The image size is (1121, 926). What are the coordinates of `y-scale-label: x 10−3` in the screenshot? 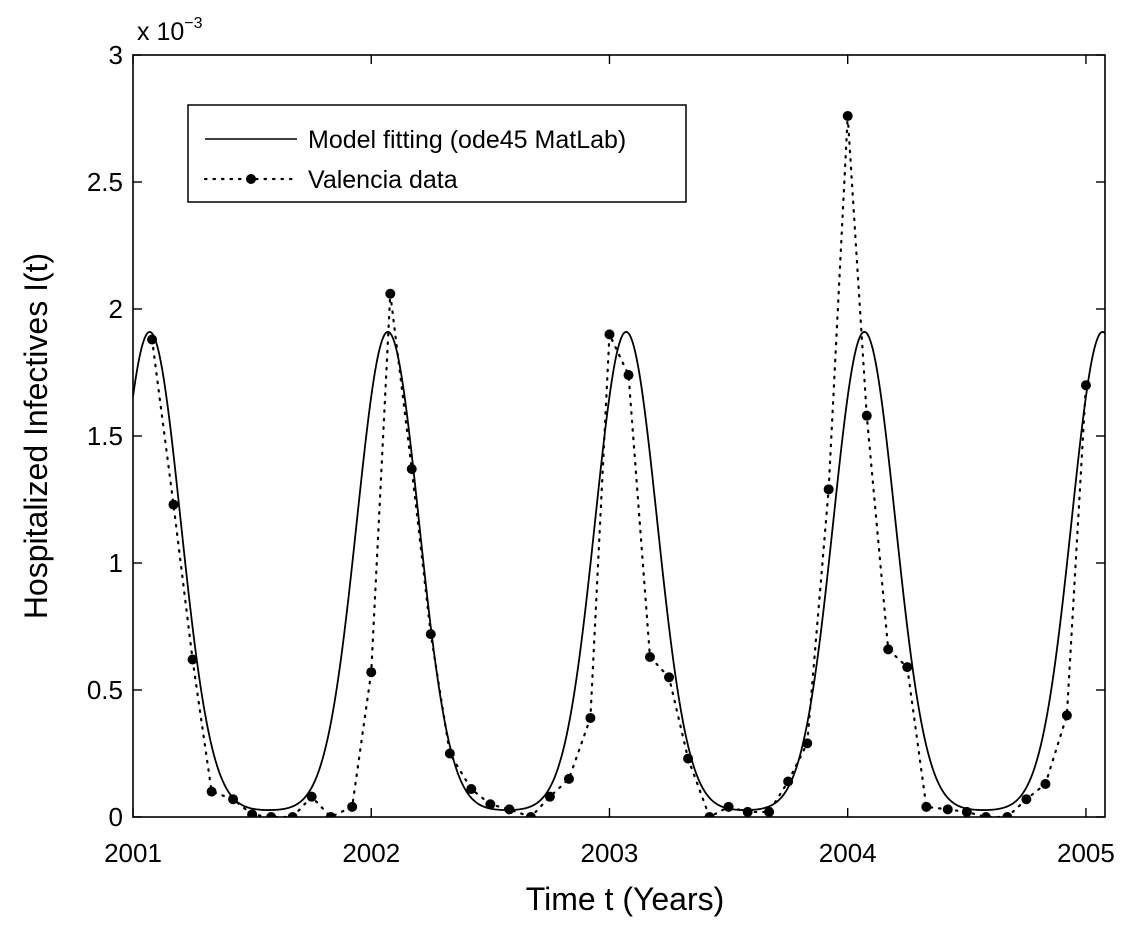 It's located at (170, 30).